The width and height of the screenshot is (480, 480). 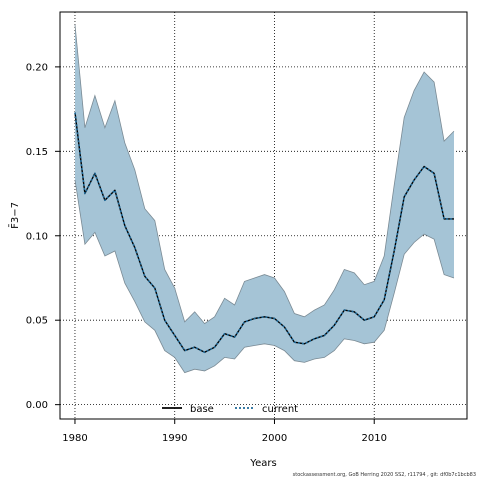 What do you see at coordinates (202, 409) in the screenshot?
I see `legend-label-base: base` at bounding box center [202, 409].